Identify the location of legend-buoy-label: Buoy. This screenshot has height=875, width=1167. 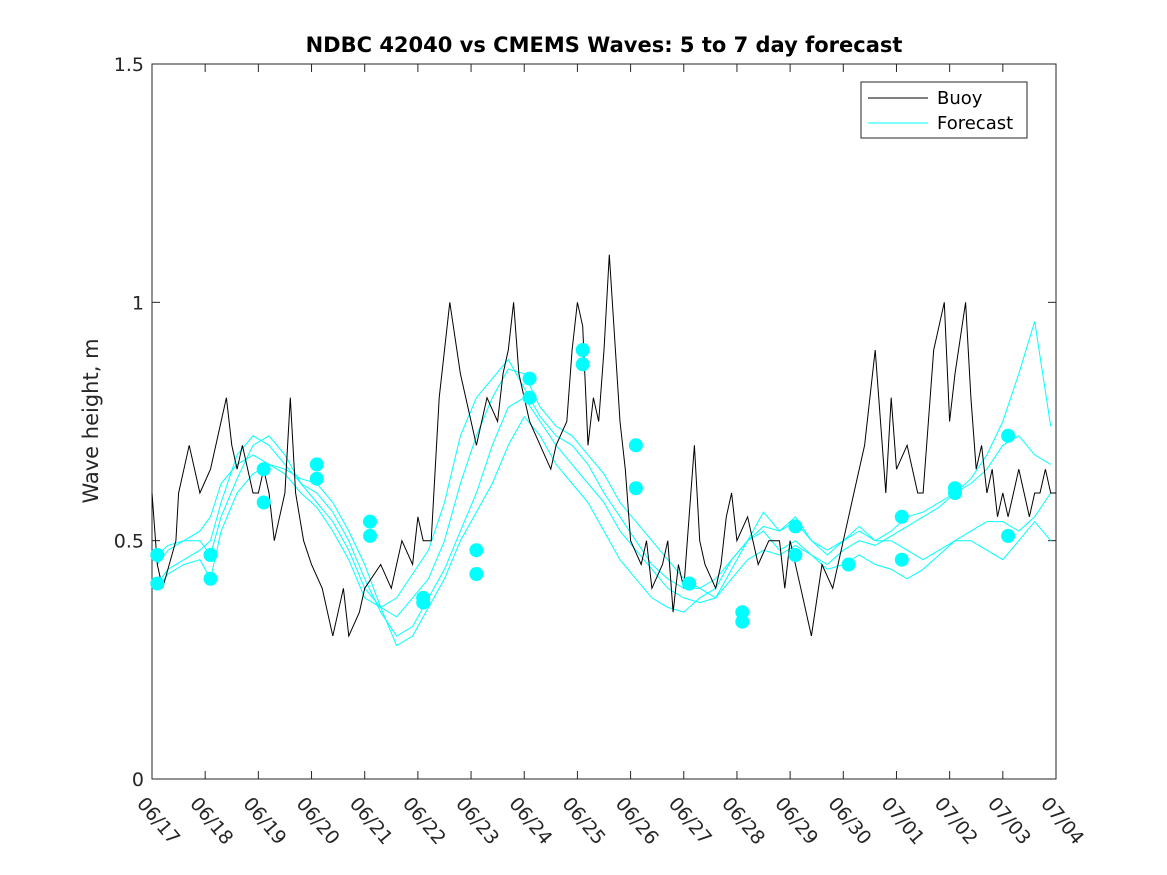
(960, 98).